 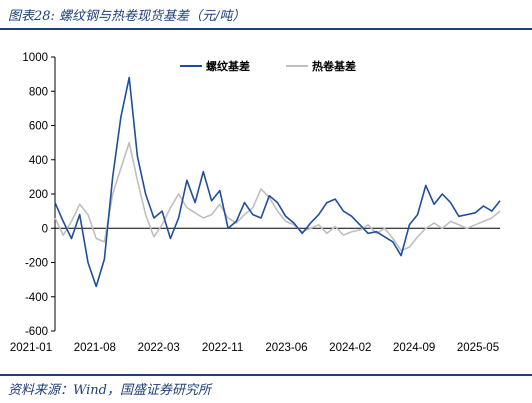 I want to click on y-tick-label: 600, so click(x=38, y=127).